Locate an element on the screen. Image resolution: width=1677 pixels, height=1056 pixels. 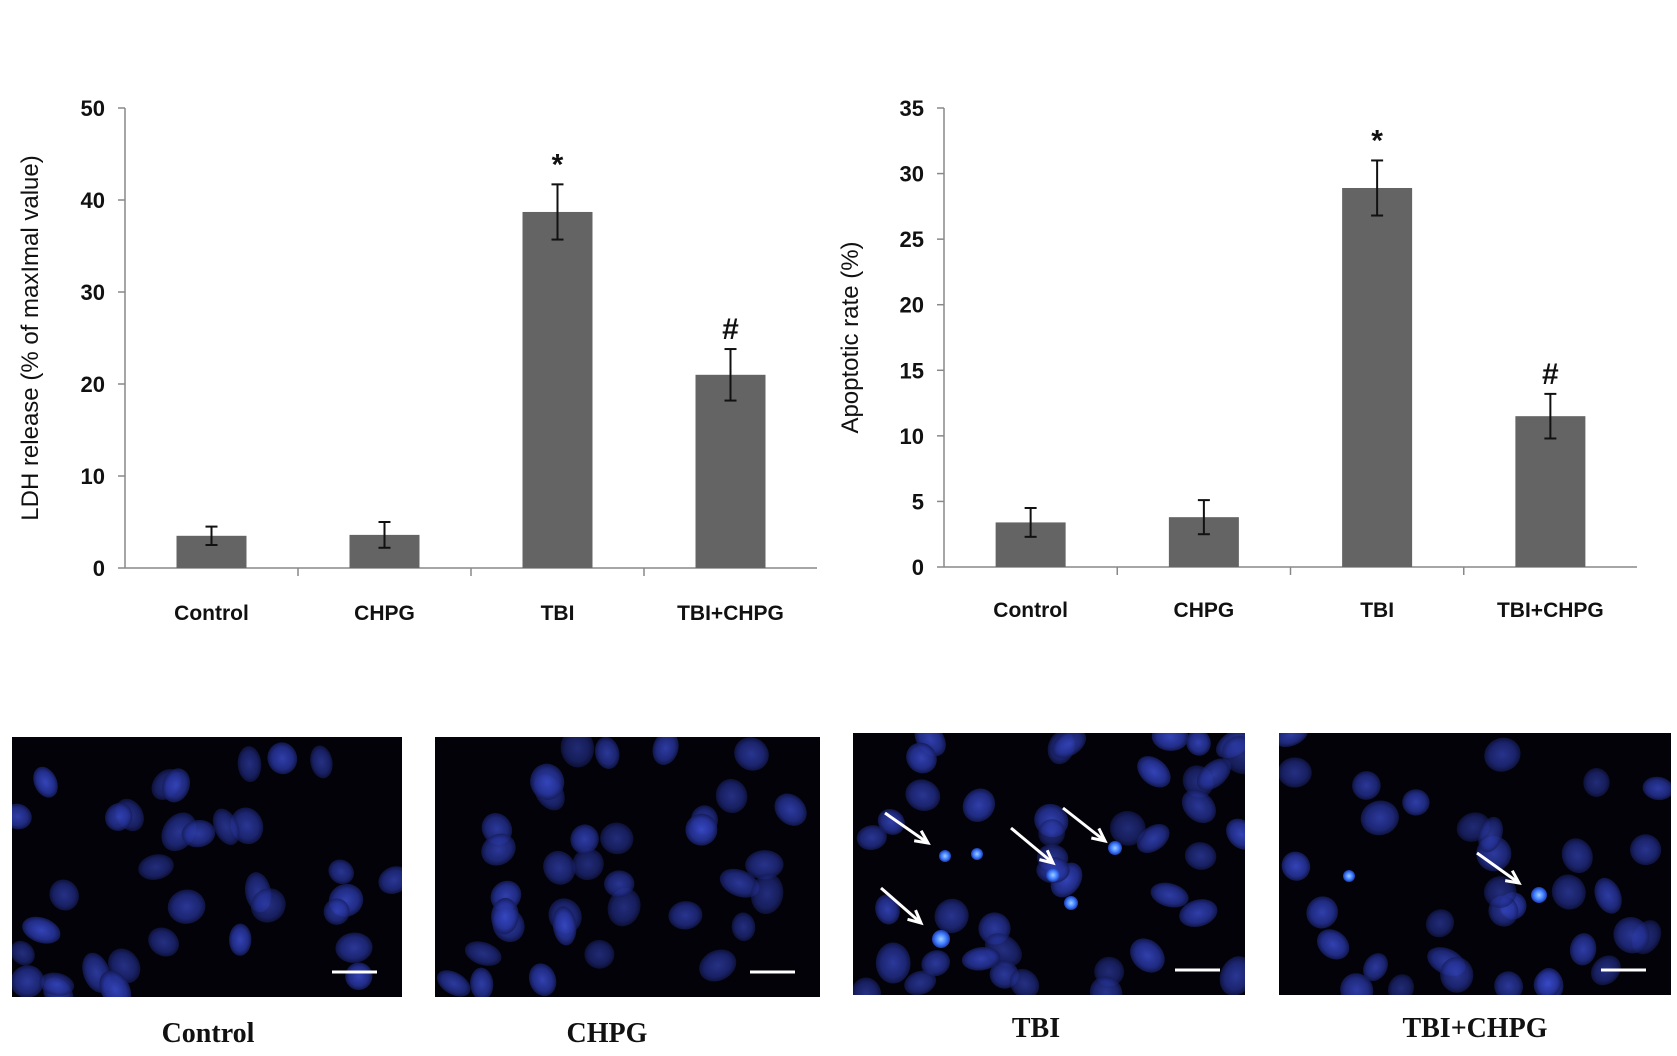
significance-mark: * is located at coordinates (1377, 140).